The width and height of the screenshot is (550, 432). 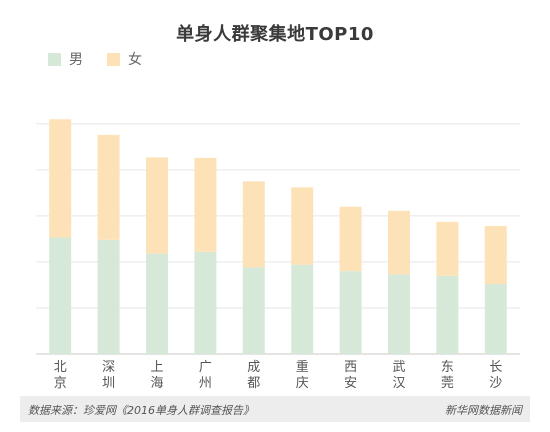 I want to click on x-tick-label-2: 深圳, so click(x=108, y=375).